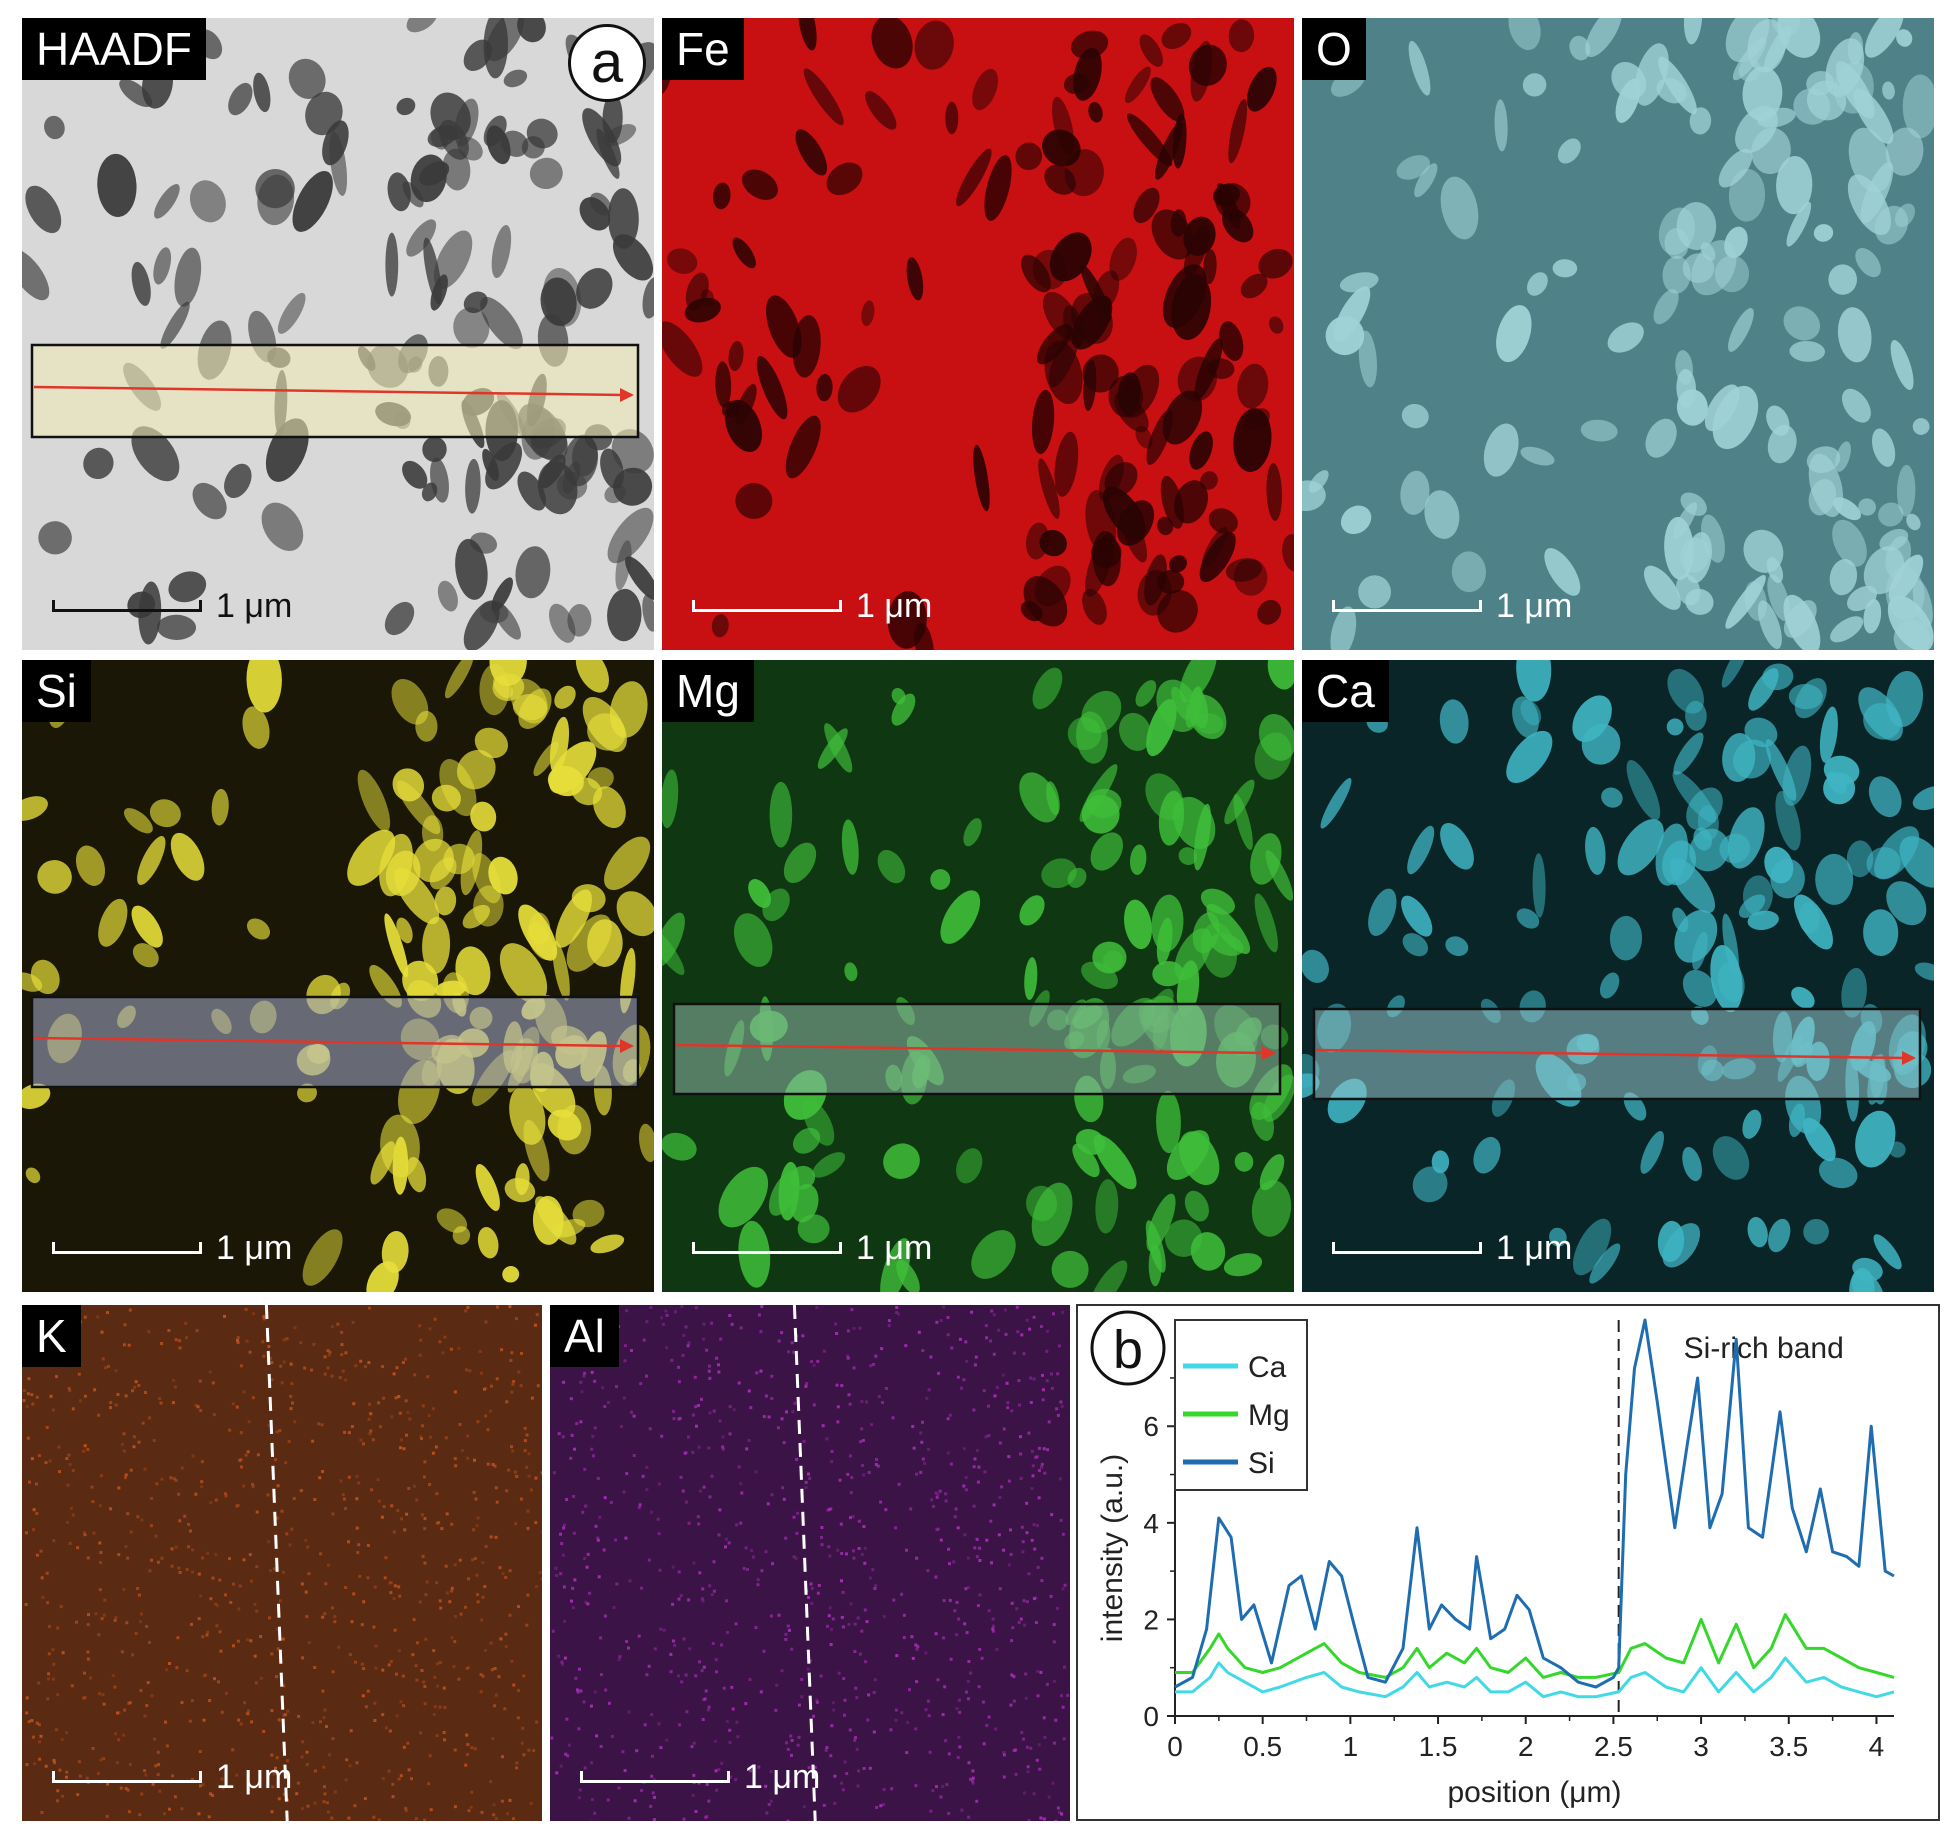  I want to click on panel-letter-a: a, so click(607, 63).